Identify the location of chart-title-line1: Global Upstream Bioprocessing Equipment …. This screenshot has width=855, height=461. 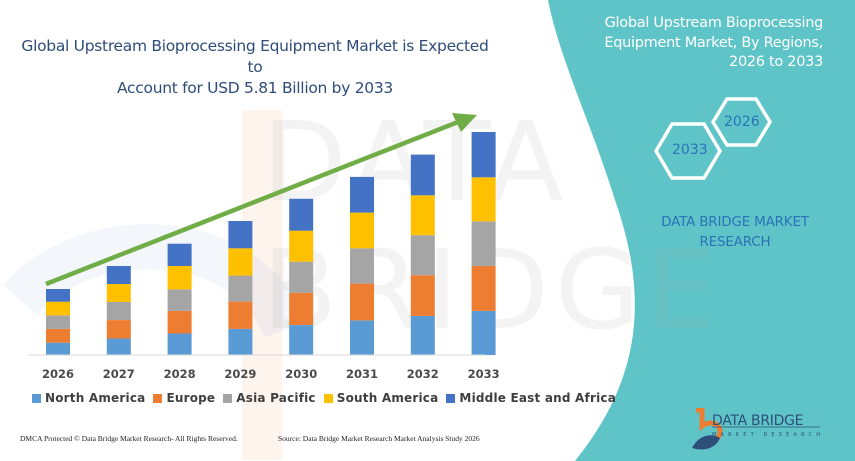
(255, 56).